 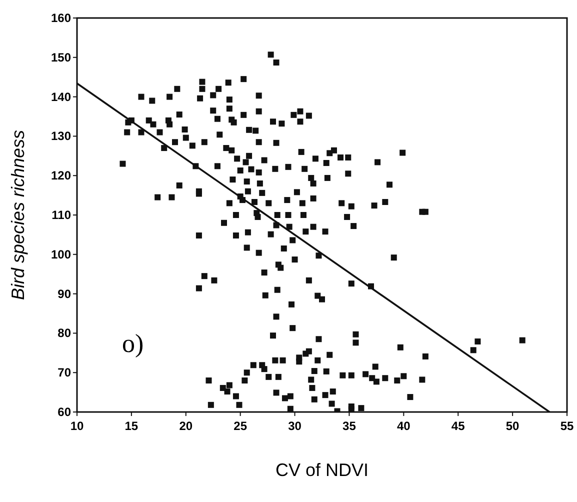 I want to click on x-tick-label: 30, so click(x=295, y=426).